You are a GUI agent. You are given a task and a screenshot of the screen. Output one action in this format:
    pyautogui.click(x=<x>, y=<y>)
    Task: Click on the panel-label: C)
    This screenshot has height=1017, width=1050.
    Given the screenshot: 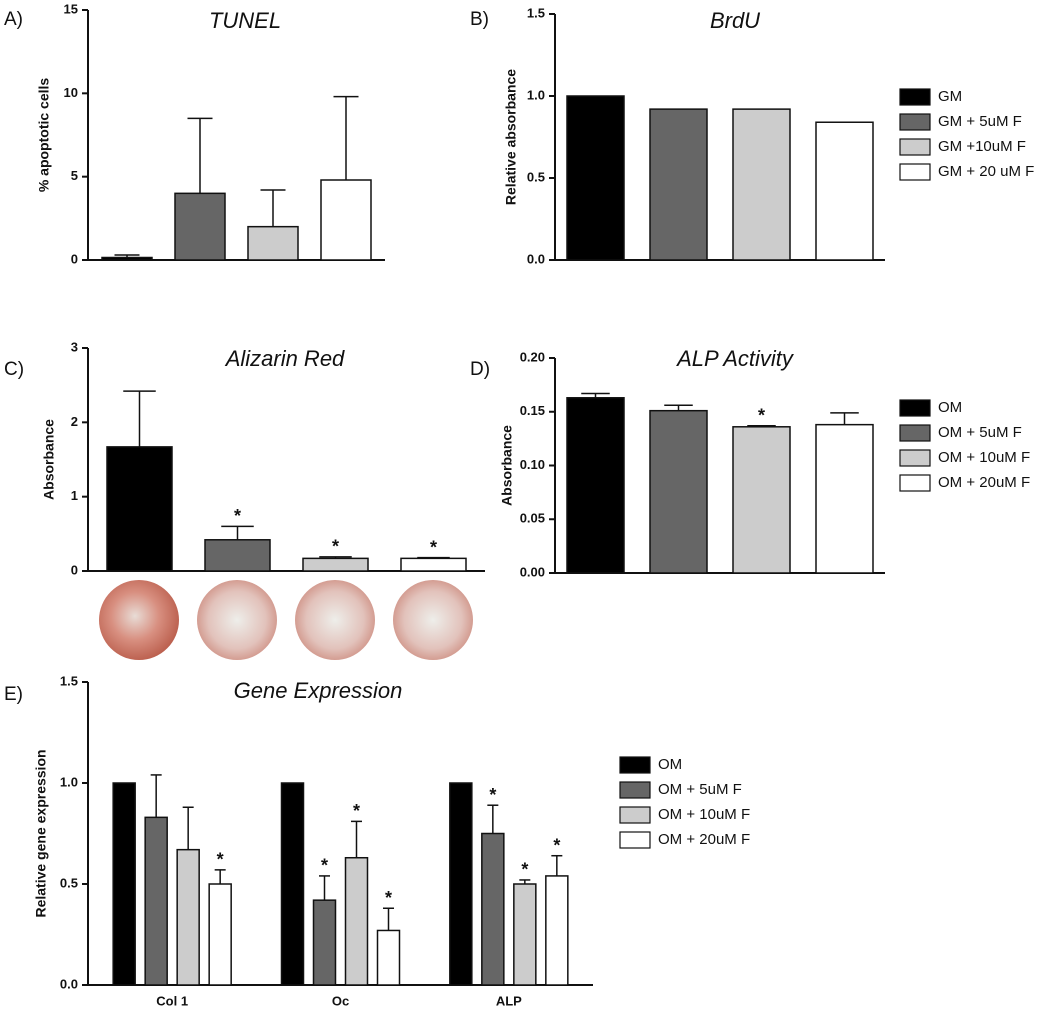 What is the action you would take?
    pyautogui.click(x=14, y=369)
    